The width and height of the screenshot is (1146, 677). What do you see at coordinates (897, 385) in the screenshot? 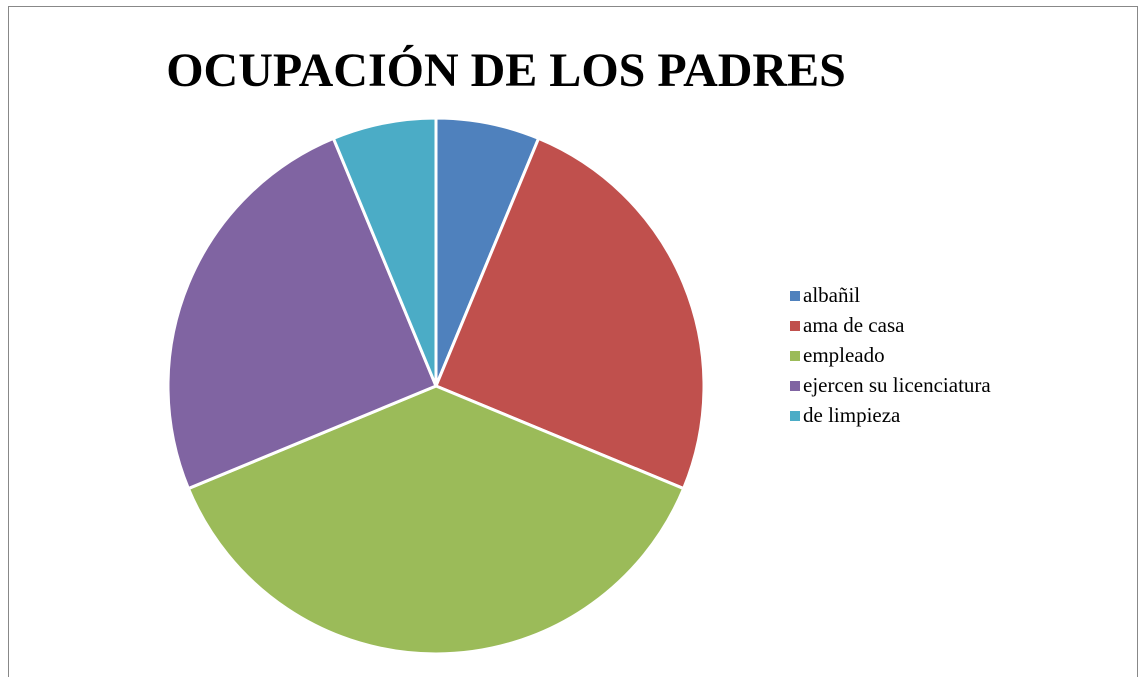
I see `legend-label: ejercen su licenciatura` at bounding box center [897, 385].